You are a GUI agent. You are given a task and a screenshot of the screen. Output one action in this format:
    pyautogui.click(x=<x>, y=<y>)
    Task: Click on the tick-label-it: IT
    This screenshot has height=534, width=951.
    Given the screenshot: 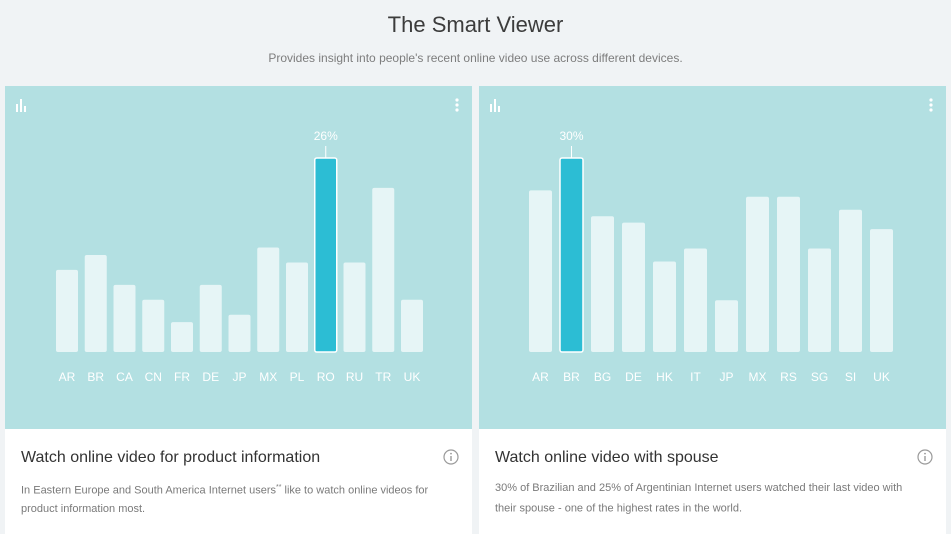 What is the action you would take?
    pyautogui.click(x=695, y=377)
    